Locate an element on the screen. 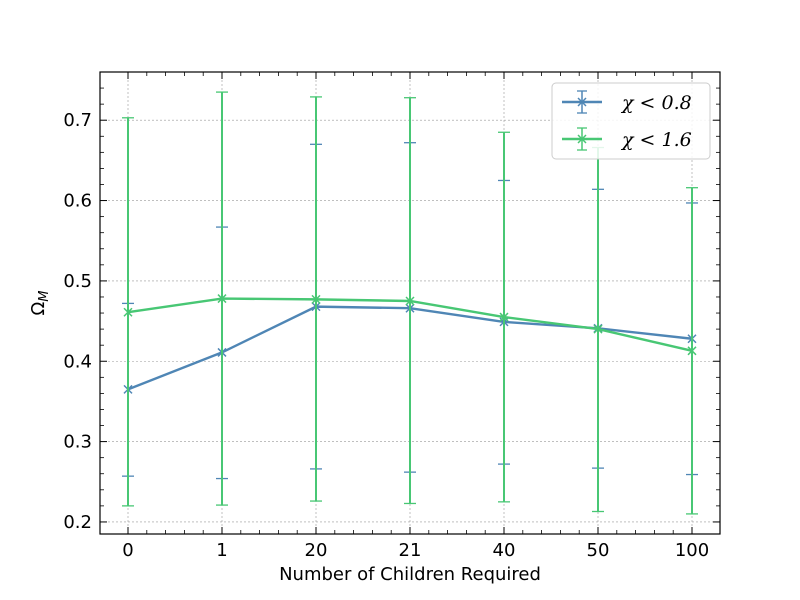 This screenshot has height=600, width=800. legend-item: χ < 0.8 is located at coordinates (627, 102).